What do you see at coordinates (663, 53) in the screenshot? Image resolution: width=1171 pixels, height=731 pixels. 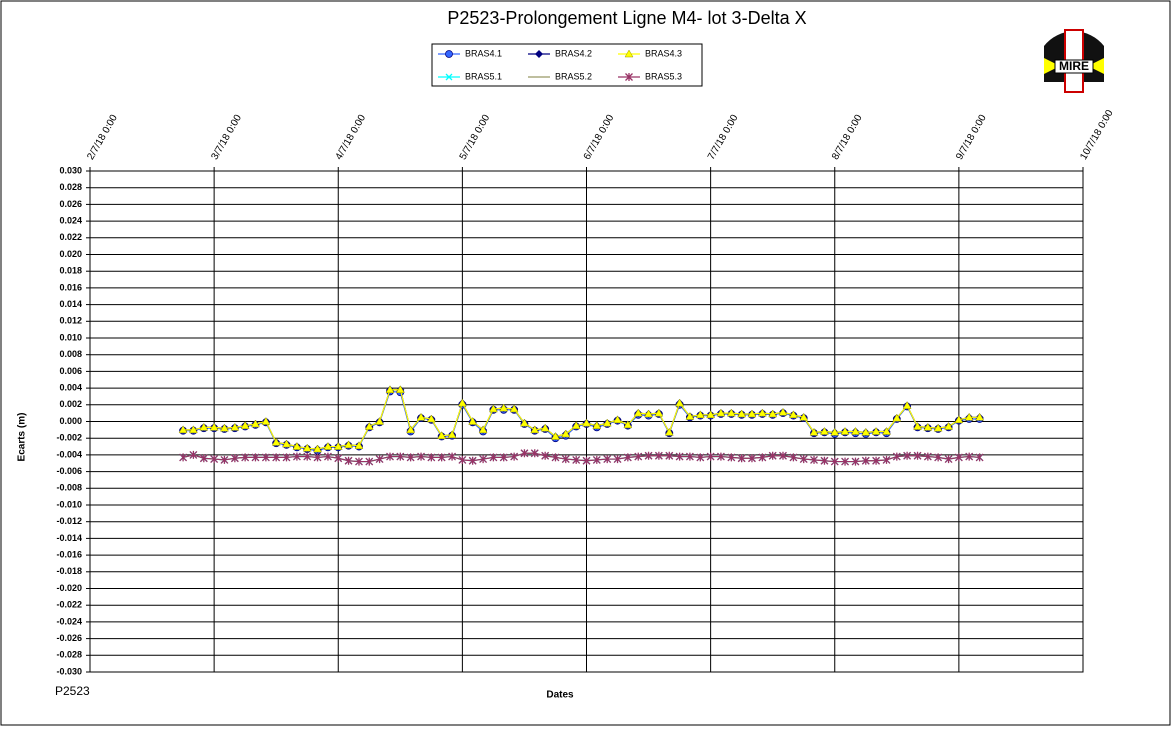 I see `legend-label: BRAS4.3` at bounding box center [663, 53].